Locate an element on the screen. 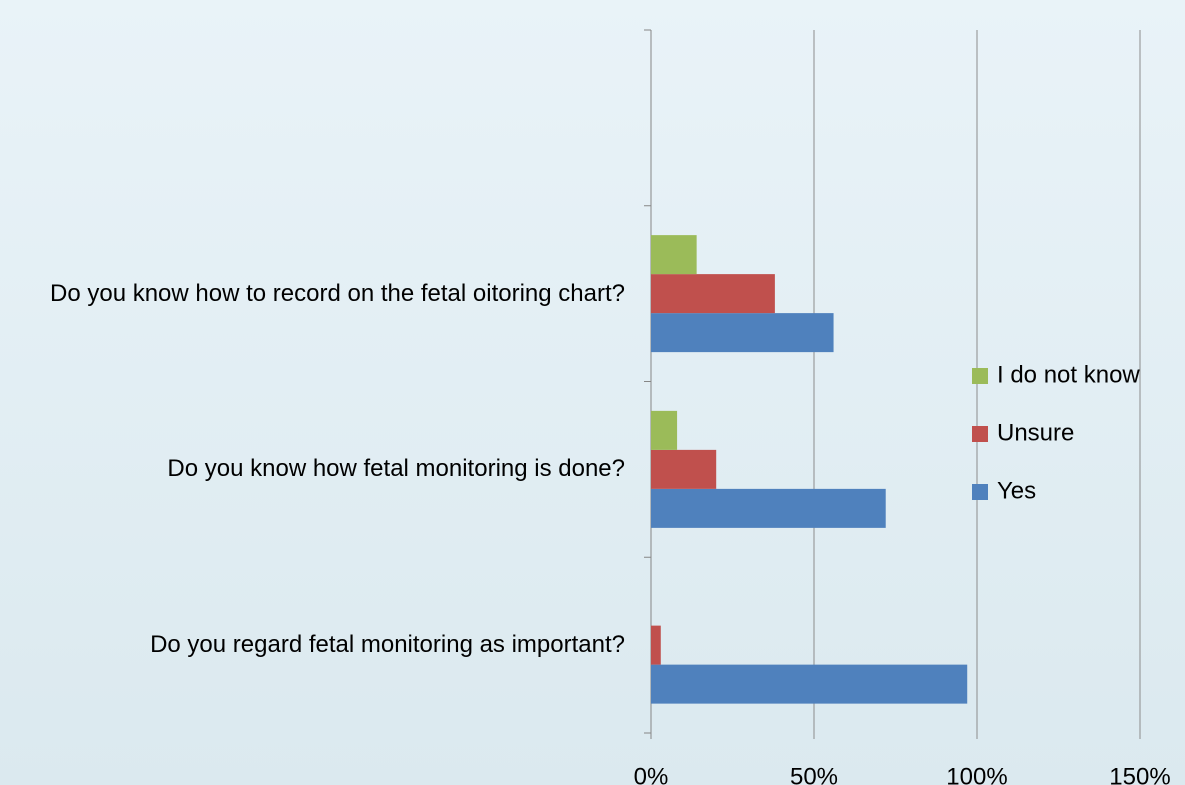  x-tick-label: 100% is located at coordinates (976, 774).